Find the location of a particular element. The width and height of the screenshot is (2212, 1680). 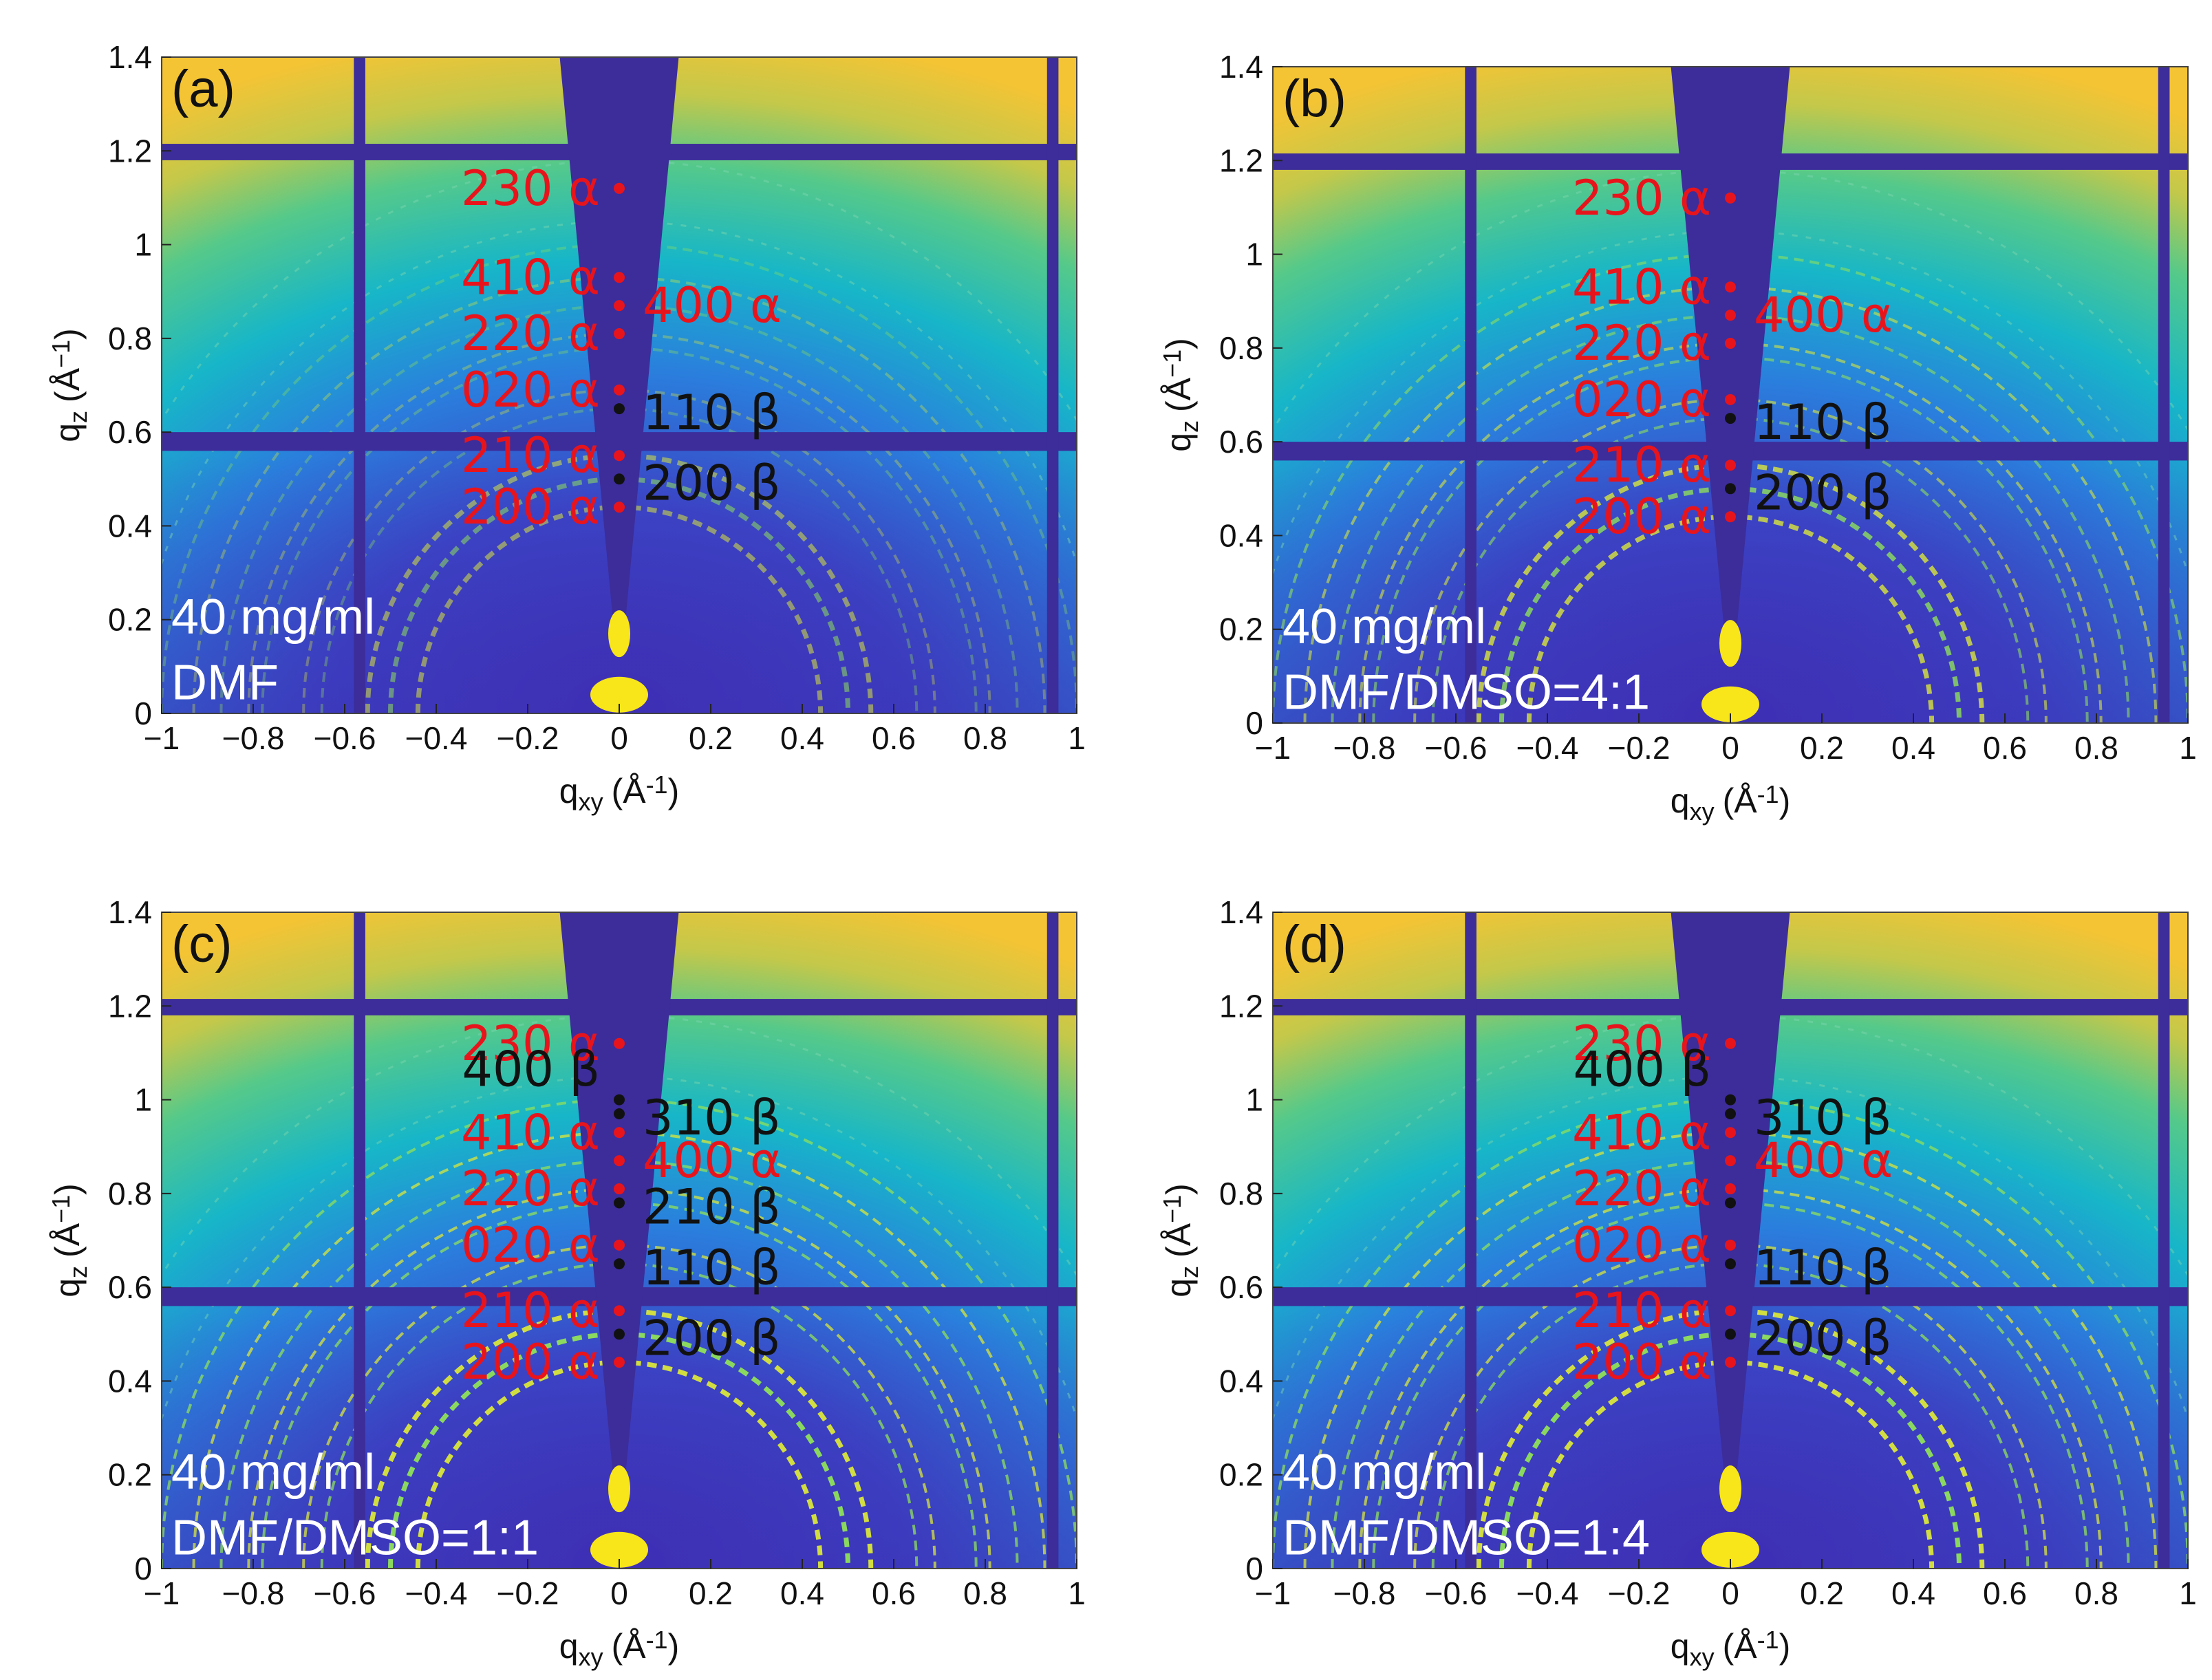

y-tick-label: 0.8 is located at coordinates (1241, 348).